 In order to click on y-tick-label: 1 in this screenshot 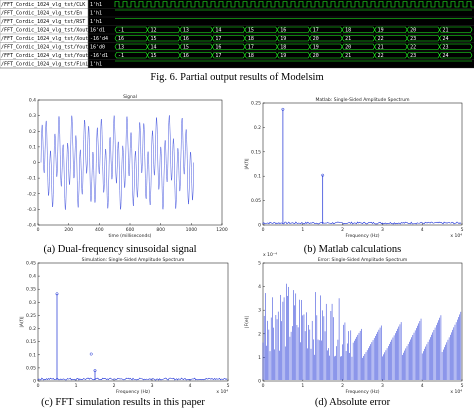, I will do `click(259, 358)`.